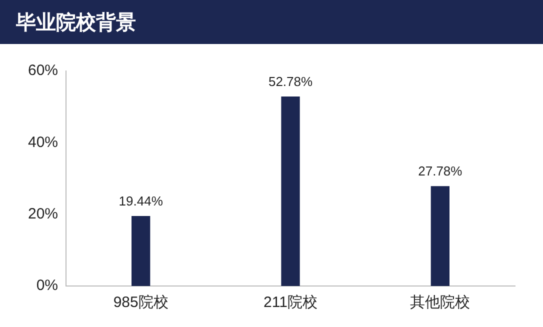  What do you see at coordinates (47, 285) in the screenshot?
I see `y-tick-label: 0%` at bounding box center [47, 285].